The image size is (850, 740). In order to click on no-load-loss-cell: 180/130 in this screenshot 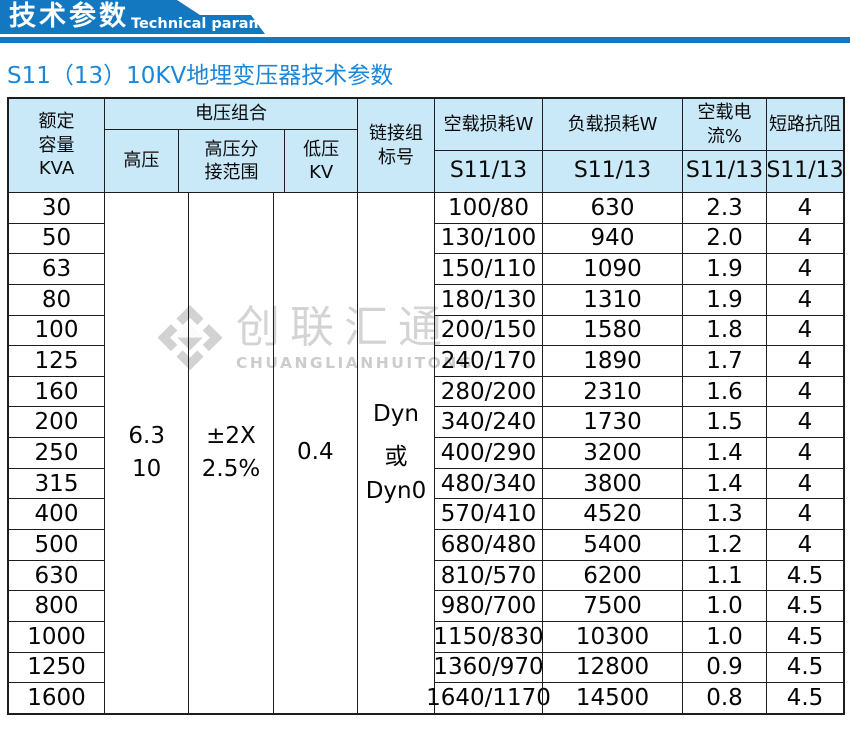, I will do `click(488, 299)`.